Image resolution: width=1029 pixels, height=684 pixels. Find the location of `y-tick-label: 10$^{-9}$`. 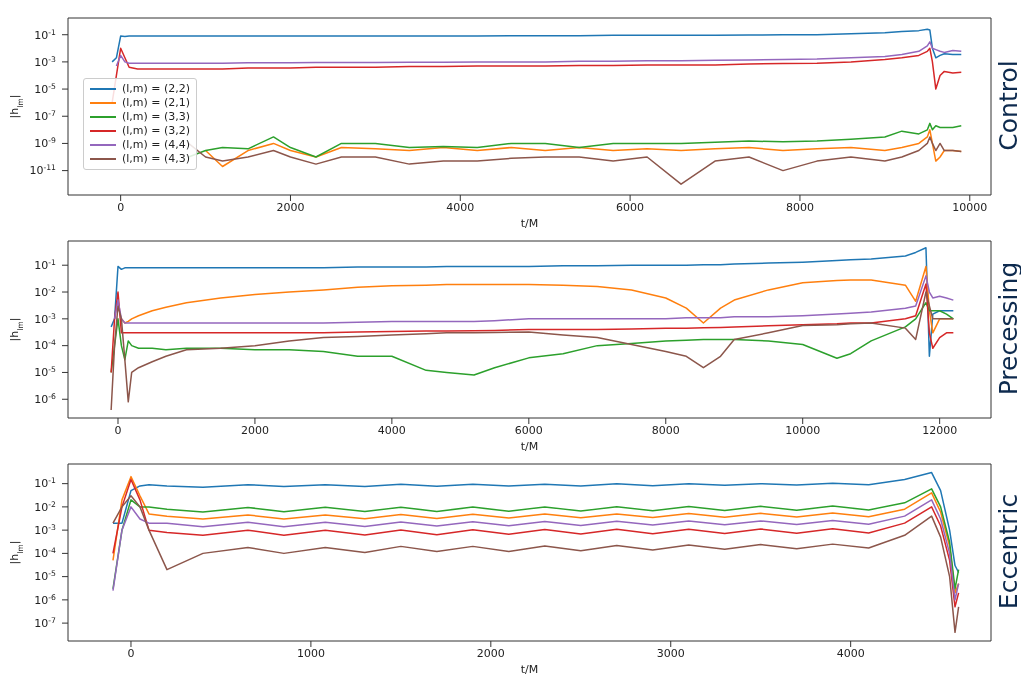

y-tick-label: 10$^{-9}$ is located at coordinates (45, 143).